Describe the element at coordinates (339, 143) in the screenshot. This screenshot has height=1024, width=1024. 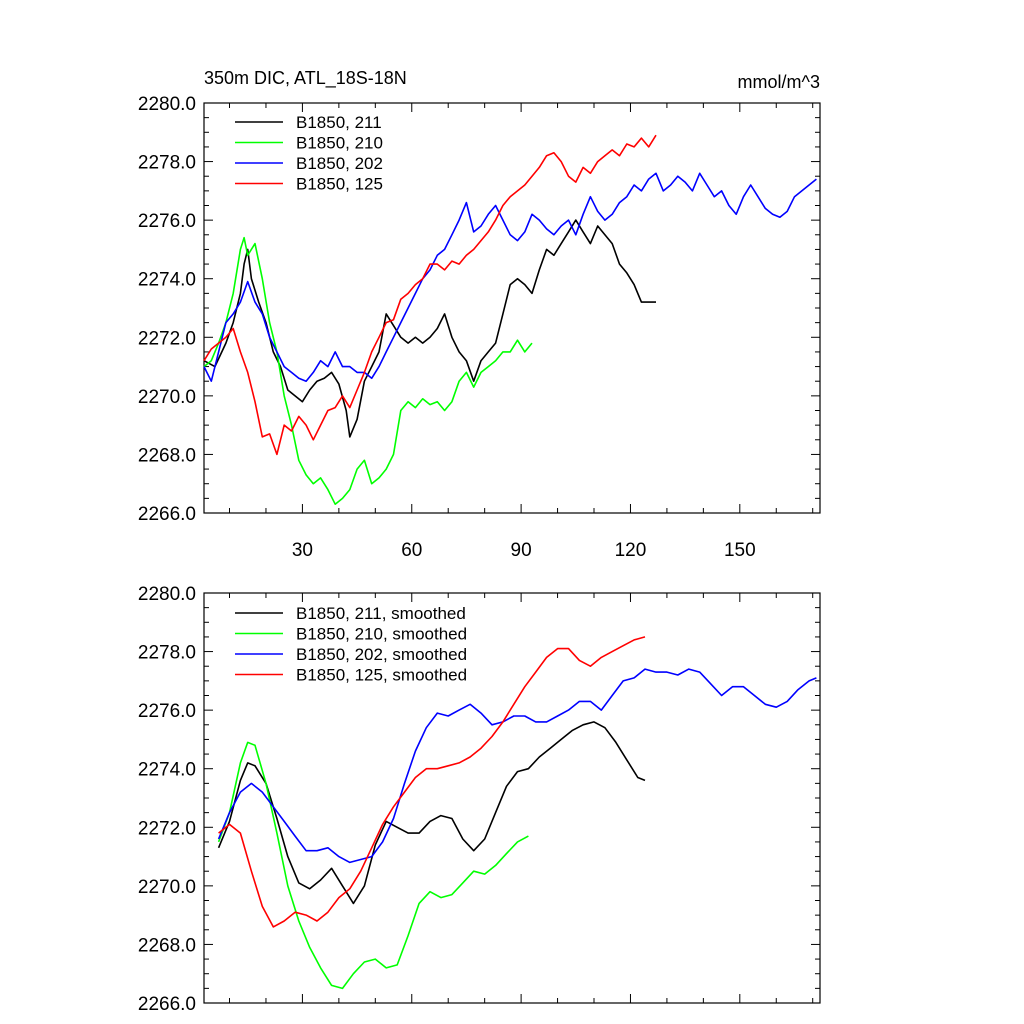
I see `legend-label: B1850, 210` at that location.